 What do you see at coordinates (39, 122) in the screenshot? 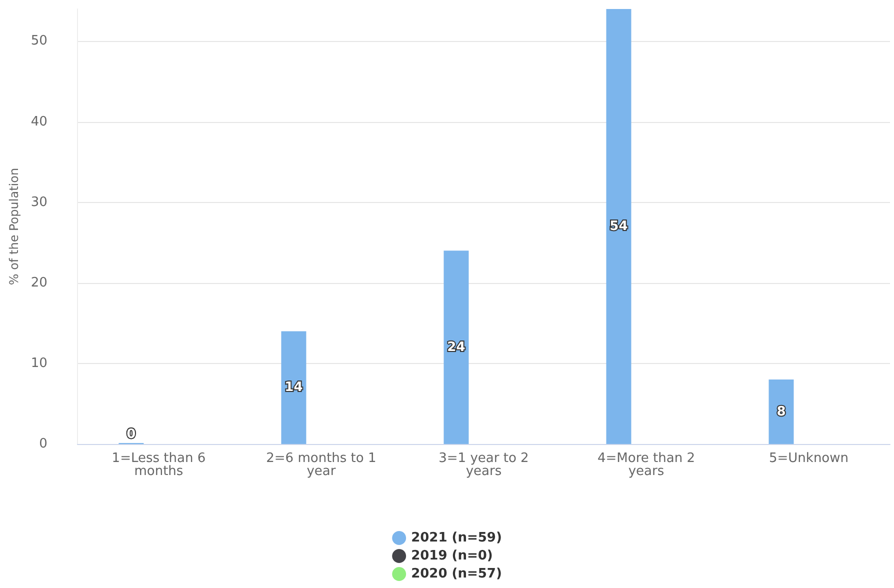
I see `y-tick-label: 40` at bounding box center [39, 122].